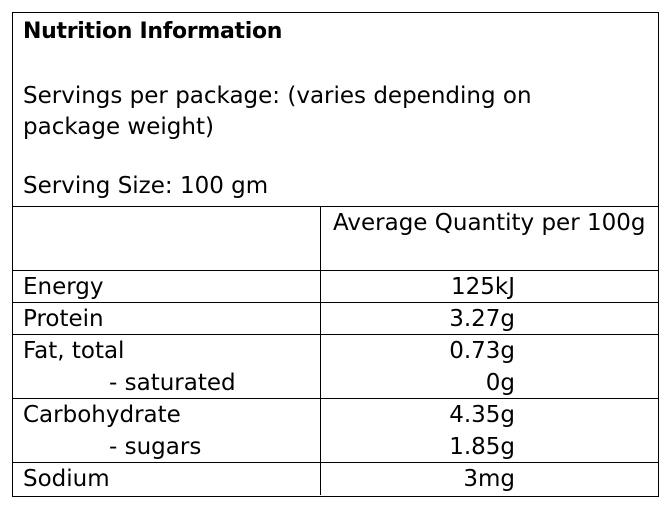  What do you see at coordinates (146, 186) in the screenshot?
I see `serving-size: Serving Size: 100 gm` at bounding box center [146, 186].